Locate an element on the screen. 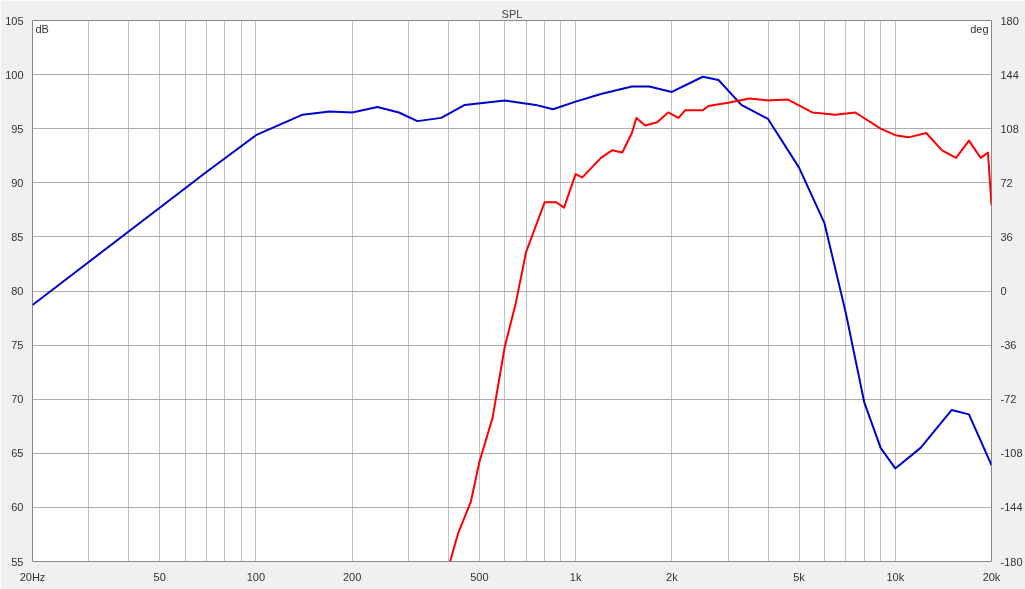 The image size is (1025, 589). y-tick-label: 55 is located at coordinates (17, 561).